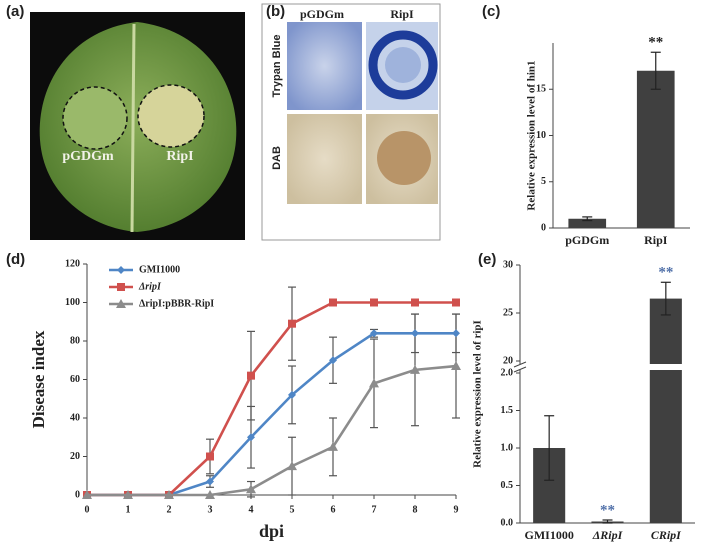  Describe the element at coordinates (277, 66) in the screenshot. I see `row-label: Trypan Blue` at that location.